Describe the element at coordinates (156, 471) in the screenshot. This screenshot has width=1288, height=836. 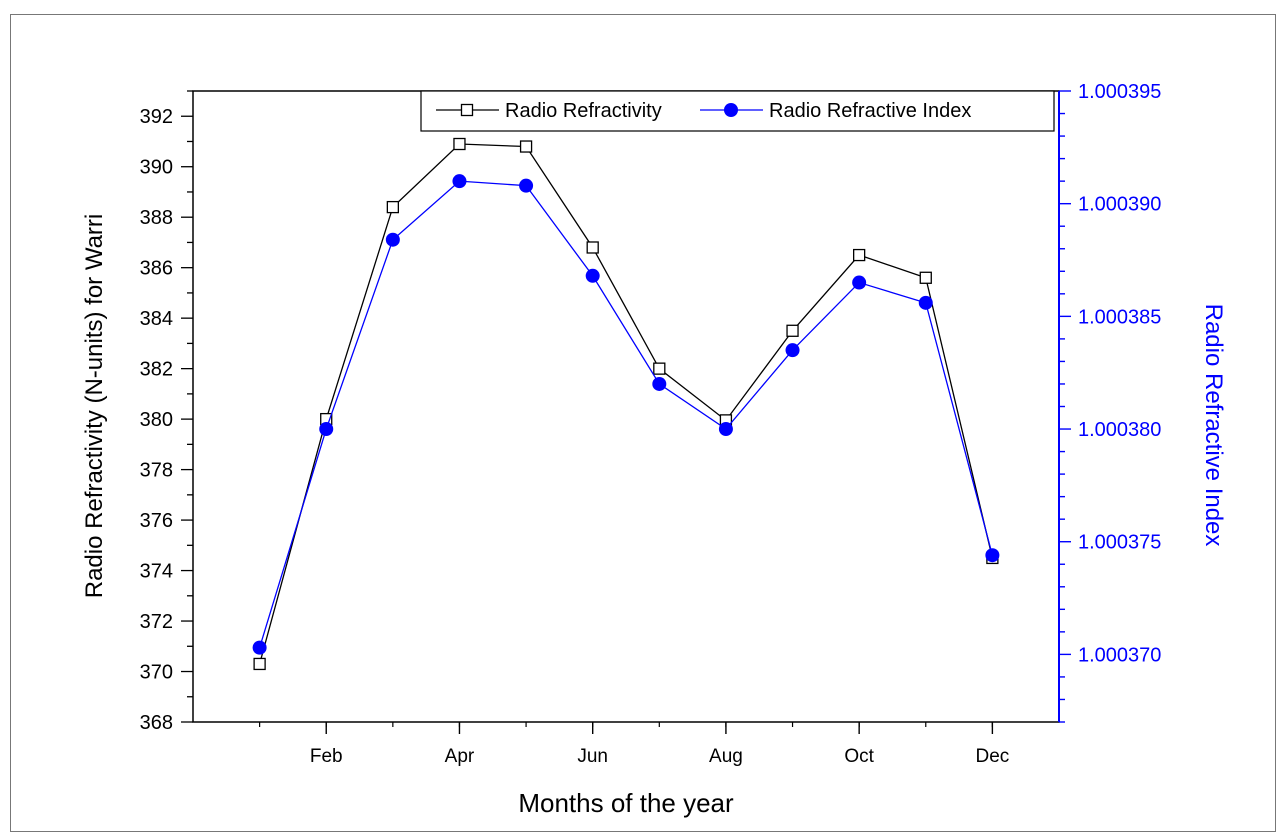
I see `y-tick-label: 378` at that location.